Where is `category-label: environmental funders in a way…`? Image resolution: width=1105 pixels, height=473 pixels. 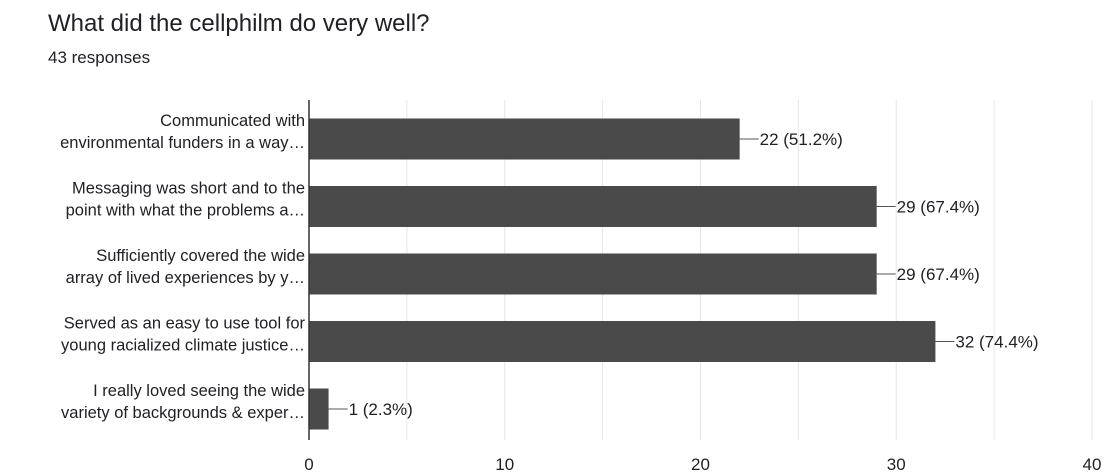 category-label: environmental funders in a way… is located at coordinates (182, 143).